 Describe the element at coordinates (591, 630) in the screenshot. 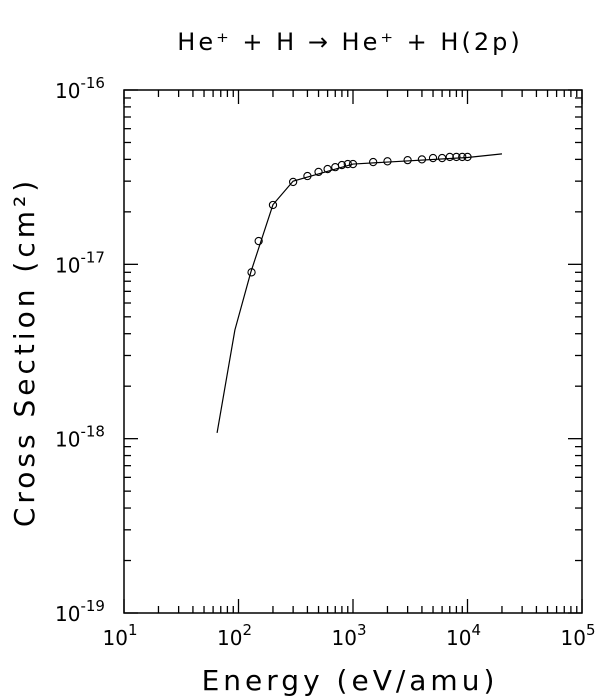

I see `x-tick-power: 5` at that location.